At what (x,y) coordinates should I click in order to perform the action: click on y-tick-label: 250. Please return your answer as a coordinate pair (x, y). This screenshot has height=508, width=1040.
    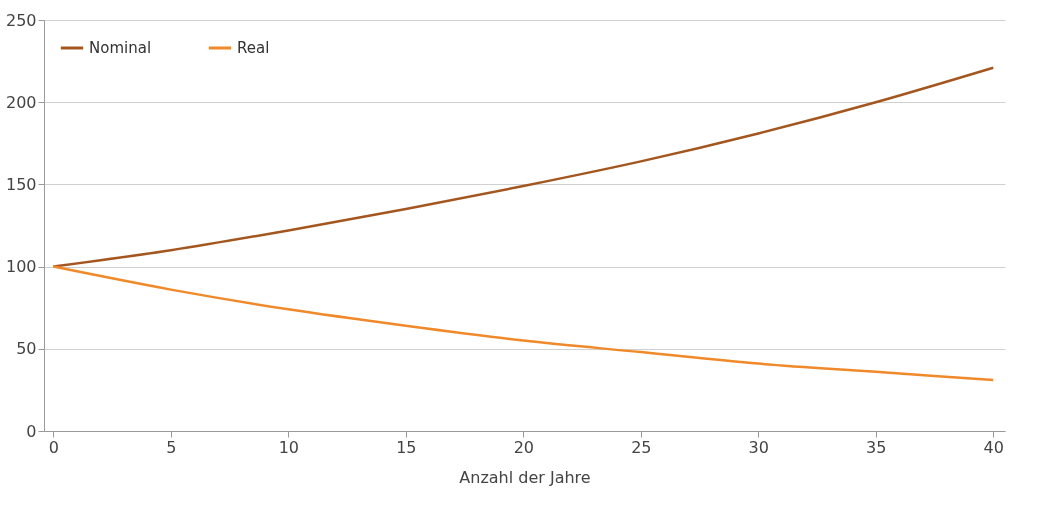
    Looking at the image, I should click on (21, 20).